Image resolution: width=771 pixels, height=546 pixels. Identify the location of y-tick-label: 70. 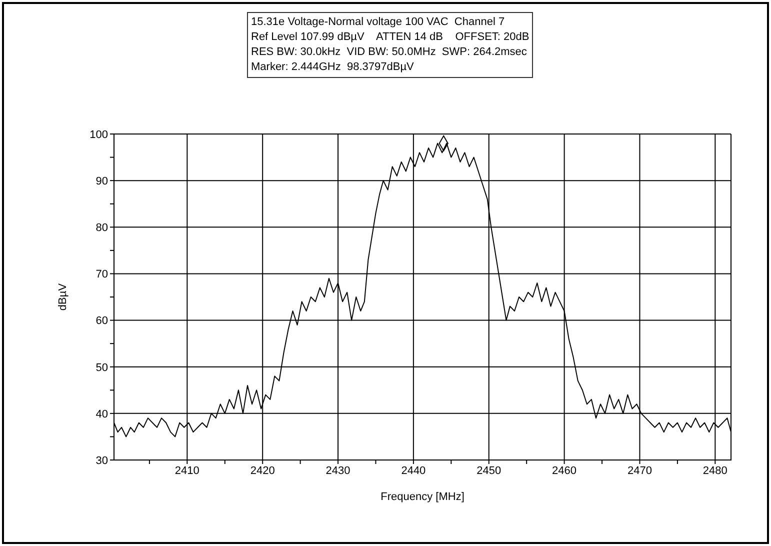
(102, 274).